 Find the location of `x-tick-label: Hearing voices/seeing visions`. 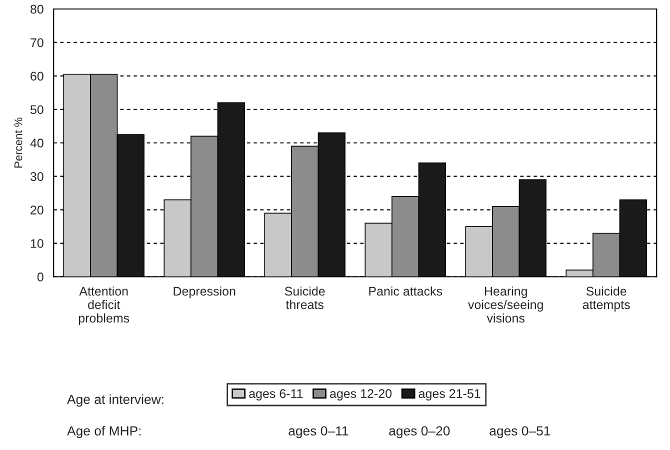

x-tick-label: Hearing voices/seeing visions is located at coordinates (505, 304).